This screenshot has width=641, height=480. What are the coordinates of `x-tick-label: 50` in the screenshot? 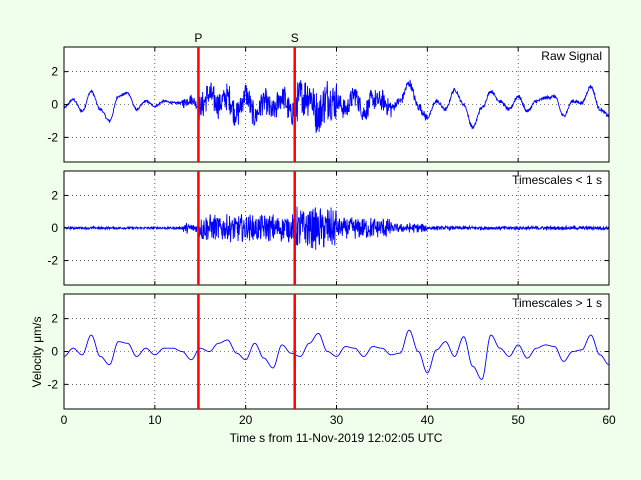 It's located at (518, 420).